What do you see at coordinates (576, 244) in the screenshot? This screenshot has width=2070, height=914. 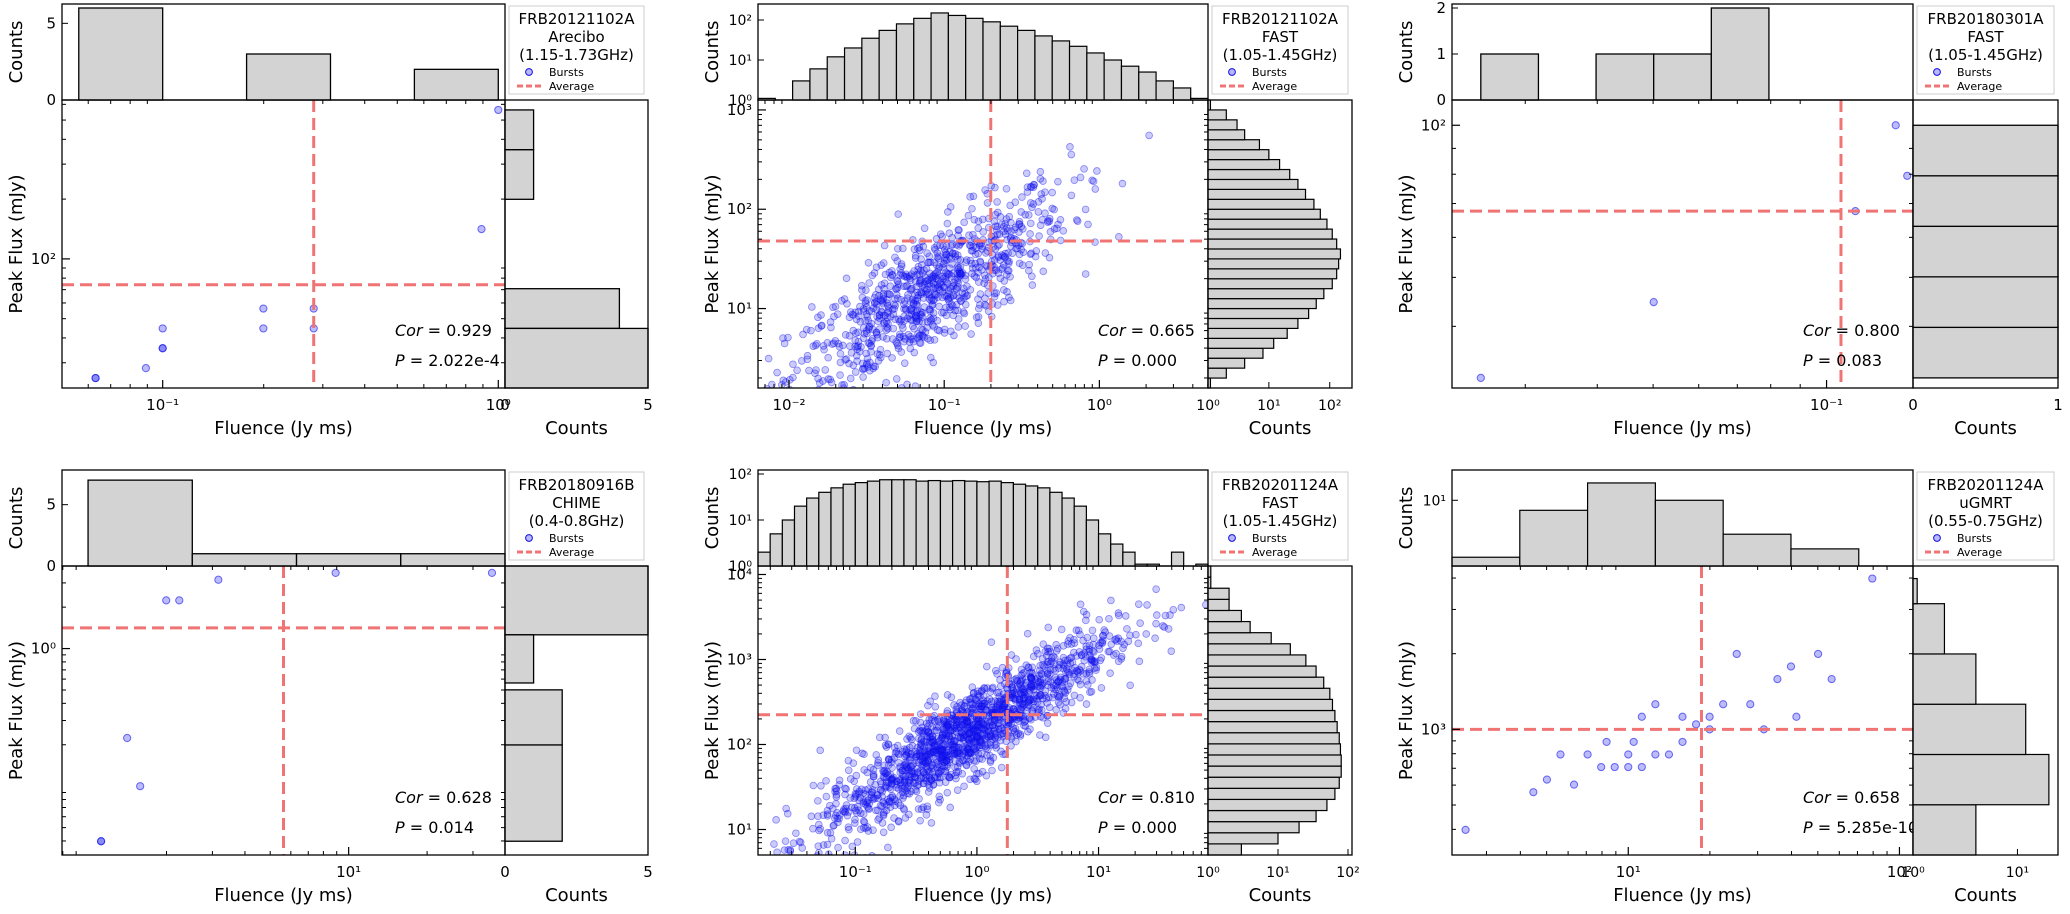 I see `right-hist-frame` at bounding box center [576, 244].